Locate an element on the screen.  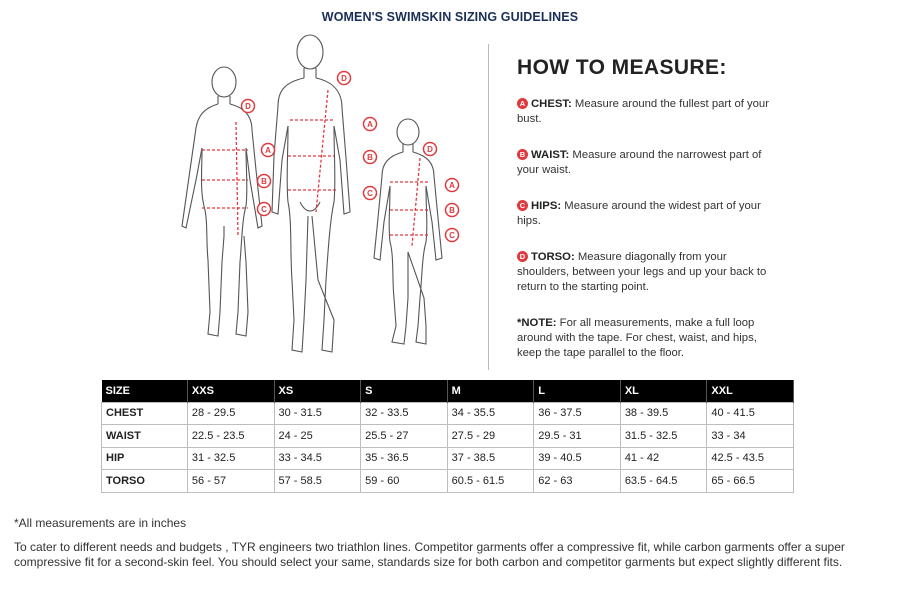
table-header-row: SIZE XXS XS S M L XL XXL is located at coordinates (447, 391).